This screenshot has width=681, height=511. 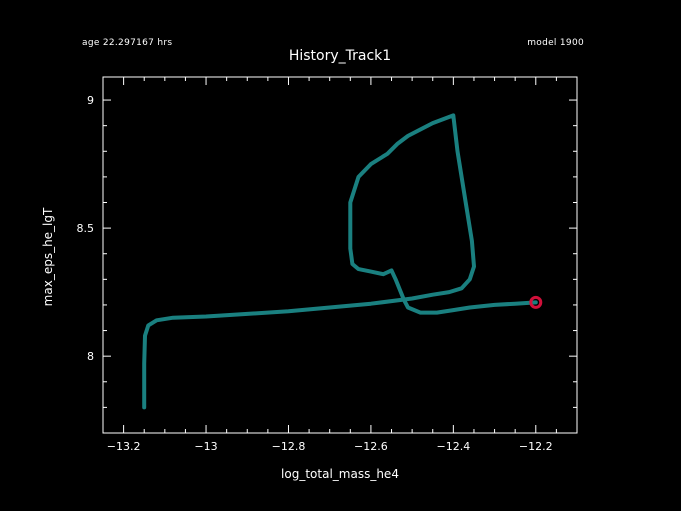 What do you see at coordinates (340, 474) in the screenshot?
I see `x-axis-label: log_total_mass_he4` at bounding box center [340, 474].